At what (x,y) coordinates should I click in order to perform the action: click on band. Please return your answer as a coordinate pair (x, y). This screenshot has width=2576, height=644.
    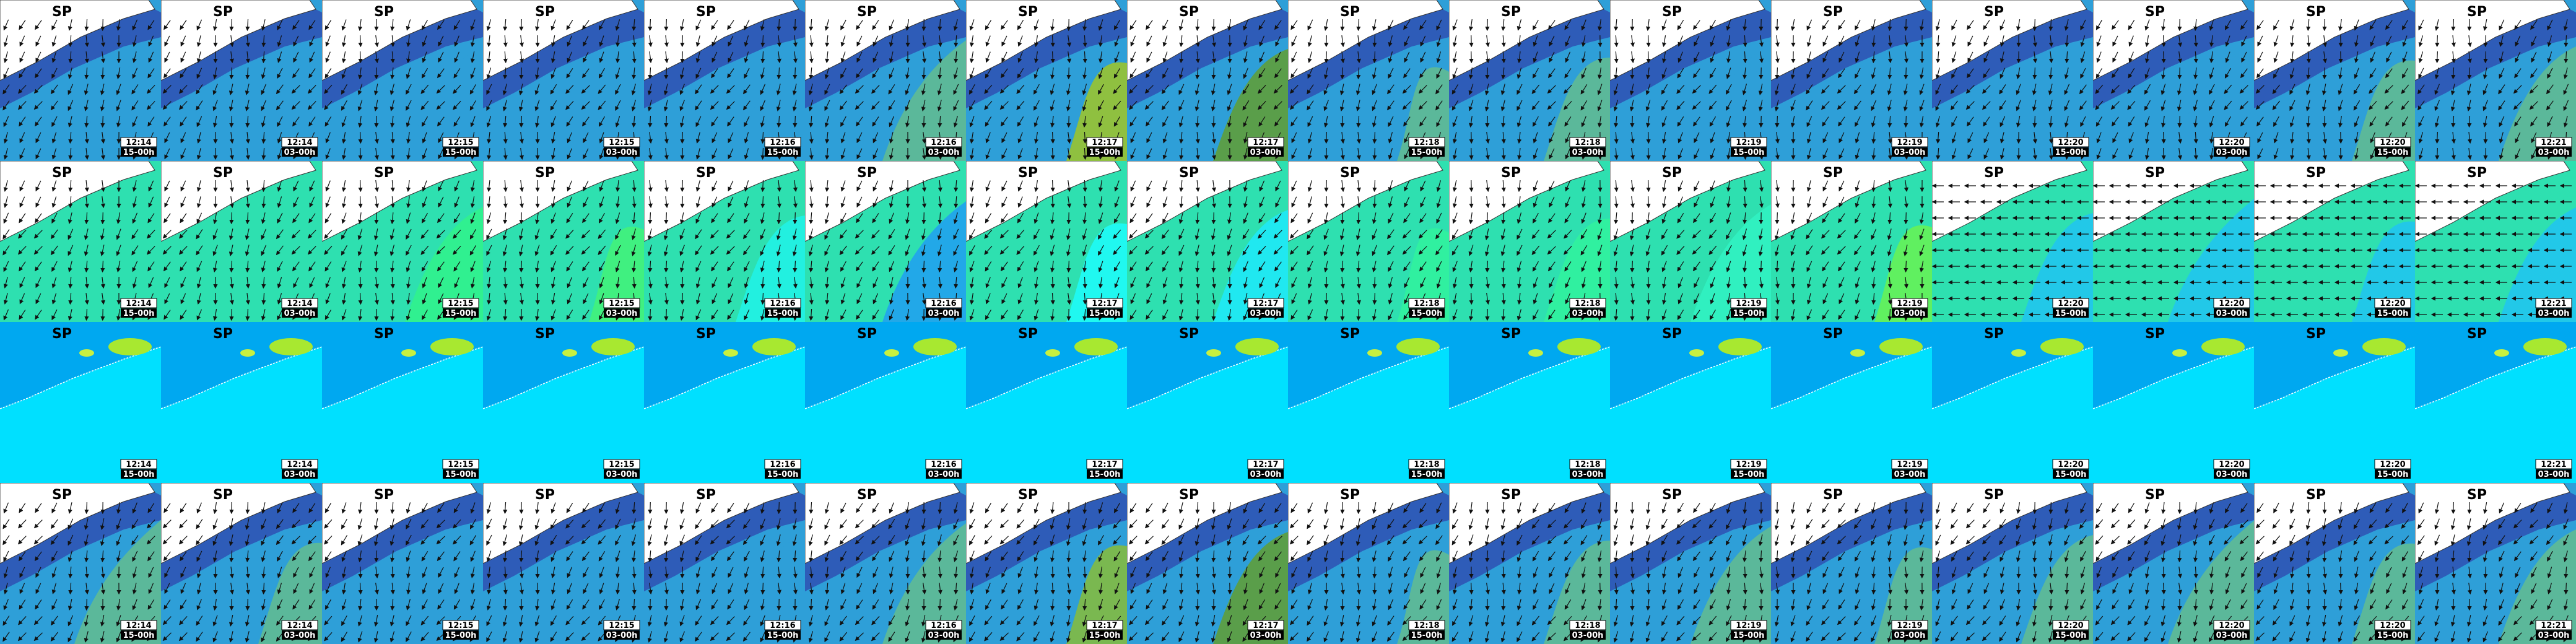
    Looking at the image, I should click on (402, 58).